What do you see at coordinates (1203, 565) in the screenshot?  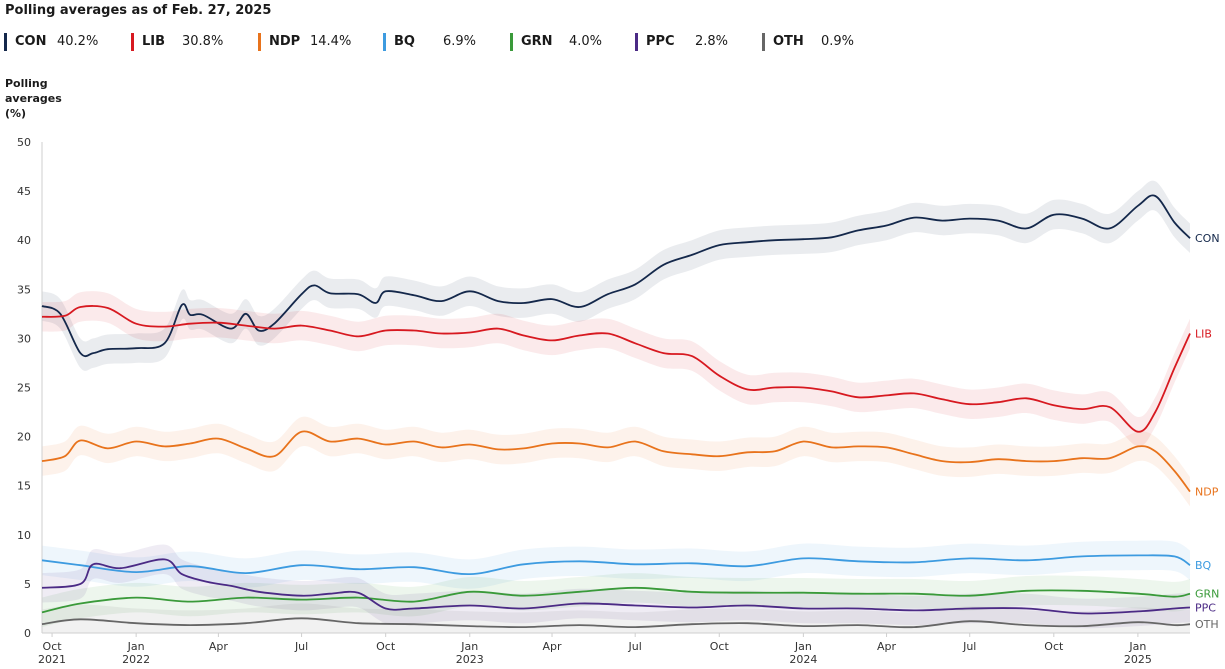 I see `end-label-bq: BQ` at bounding box center [1203, 565].